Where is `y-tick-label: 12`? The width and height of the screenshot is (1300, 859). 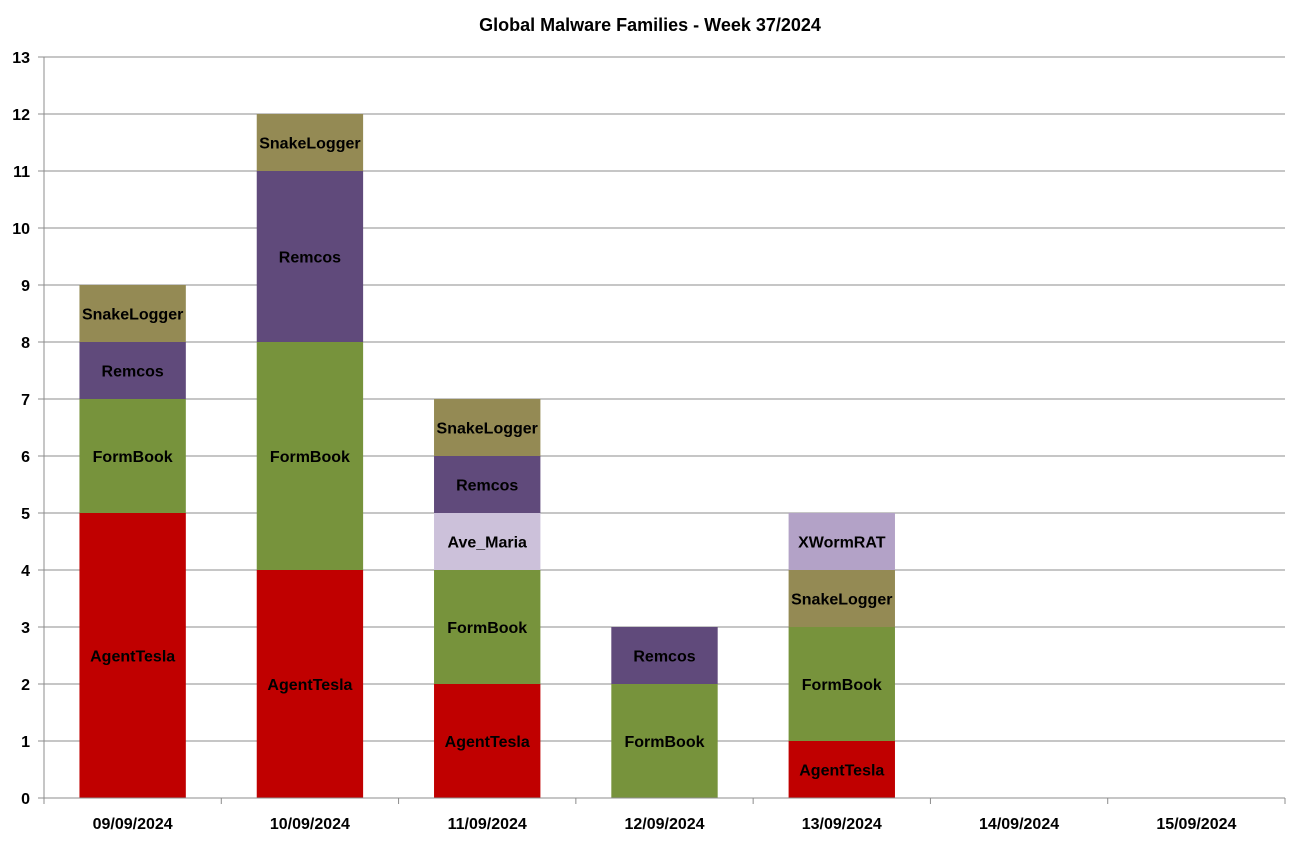
y-tick-label: 12 is located at coordinates (21, 115).